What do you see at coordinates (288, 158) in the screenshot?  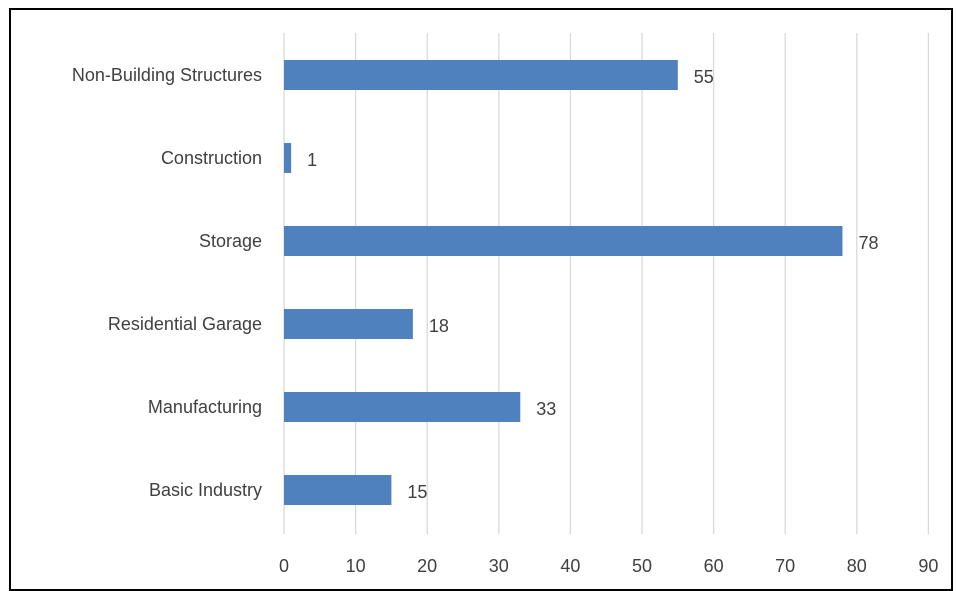 I see `bar-construction` at bounding box center [288, 158].